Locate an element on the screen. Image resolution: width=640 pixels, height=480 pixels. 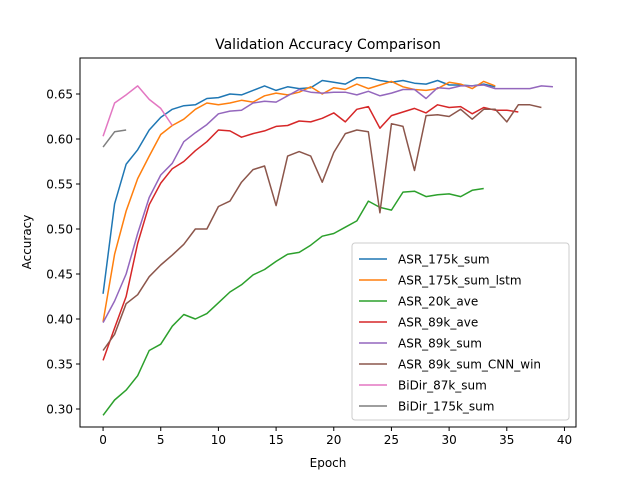
x-tick-label: 30 is located at coordinates (448, 440).